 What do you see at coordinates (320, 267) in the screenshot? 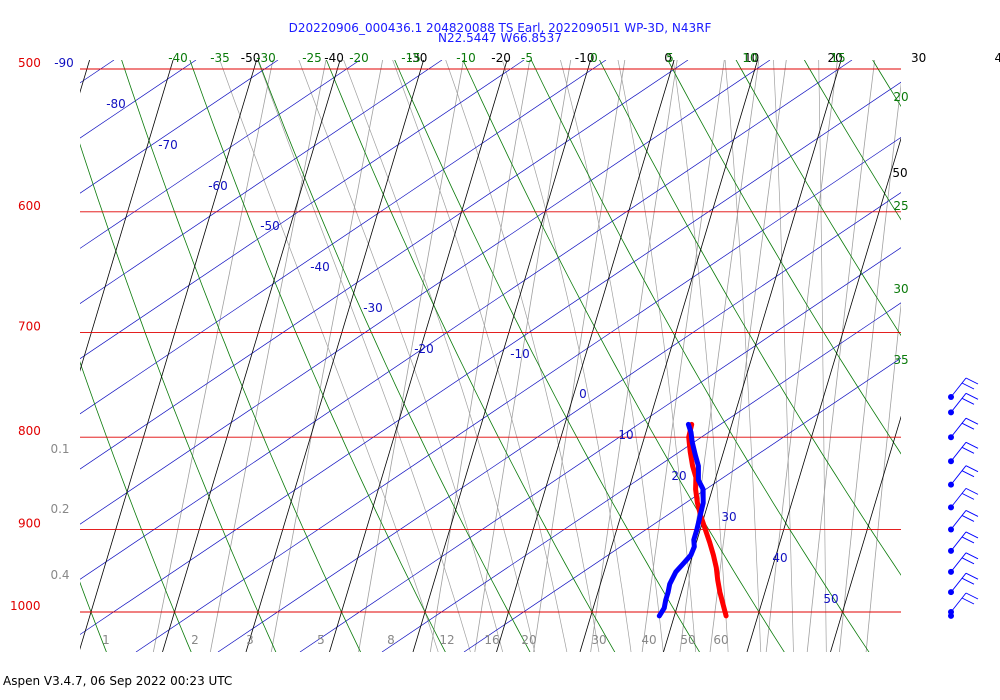
I see `moist-adiabat-label: -40` at bounding box center [320, 267].